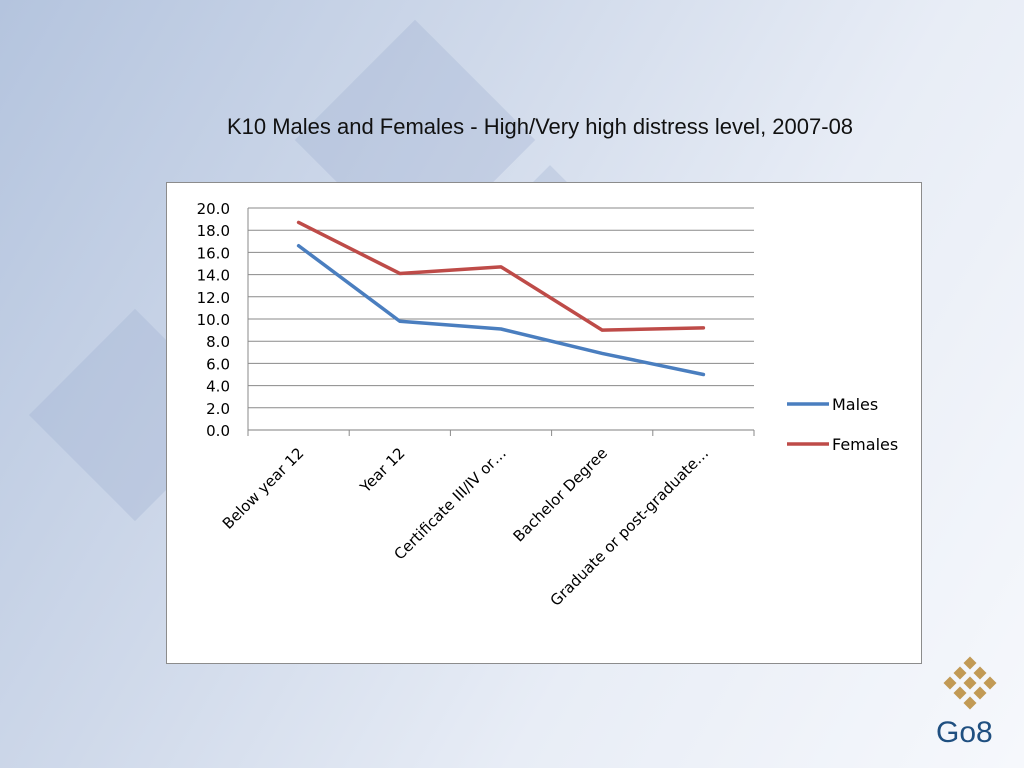  Describe the element at coordinates (213, 276) in the screenshot. I see `y-tick-label: 14.0` at that location.